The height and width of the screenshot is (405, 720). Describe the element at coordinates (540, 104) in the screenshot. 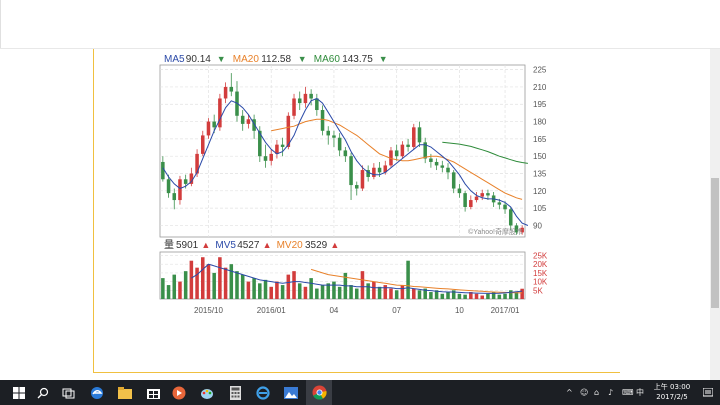

I see `price-ytick-label: 195` at that location.